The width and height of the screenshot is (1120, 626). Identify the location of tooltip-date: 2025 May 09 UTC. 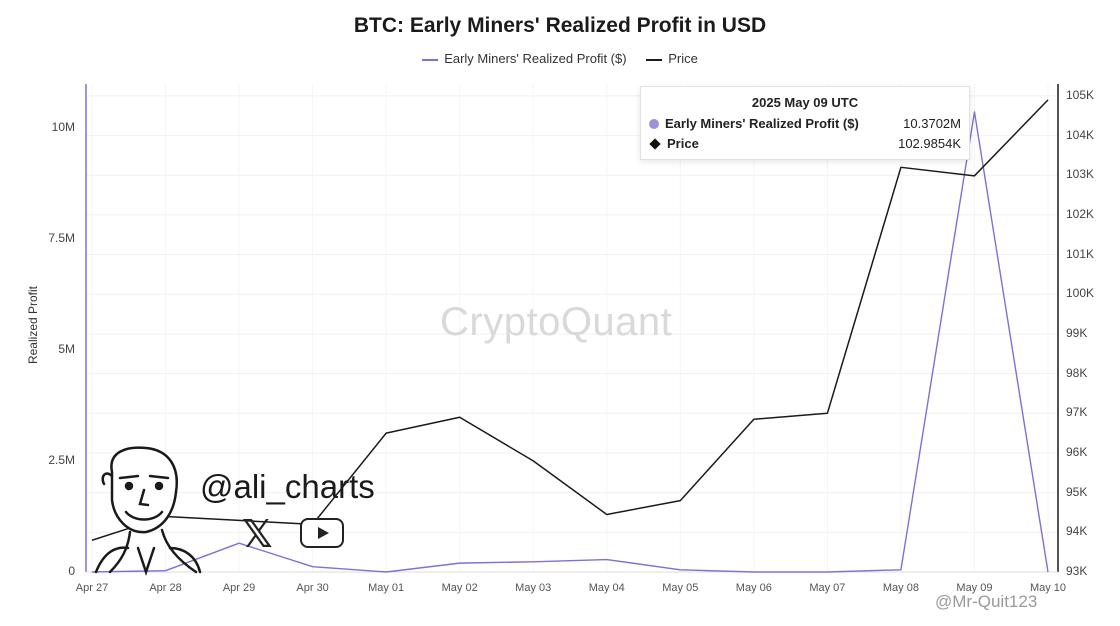
(805, 102).